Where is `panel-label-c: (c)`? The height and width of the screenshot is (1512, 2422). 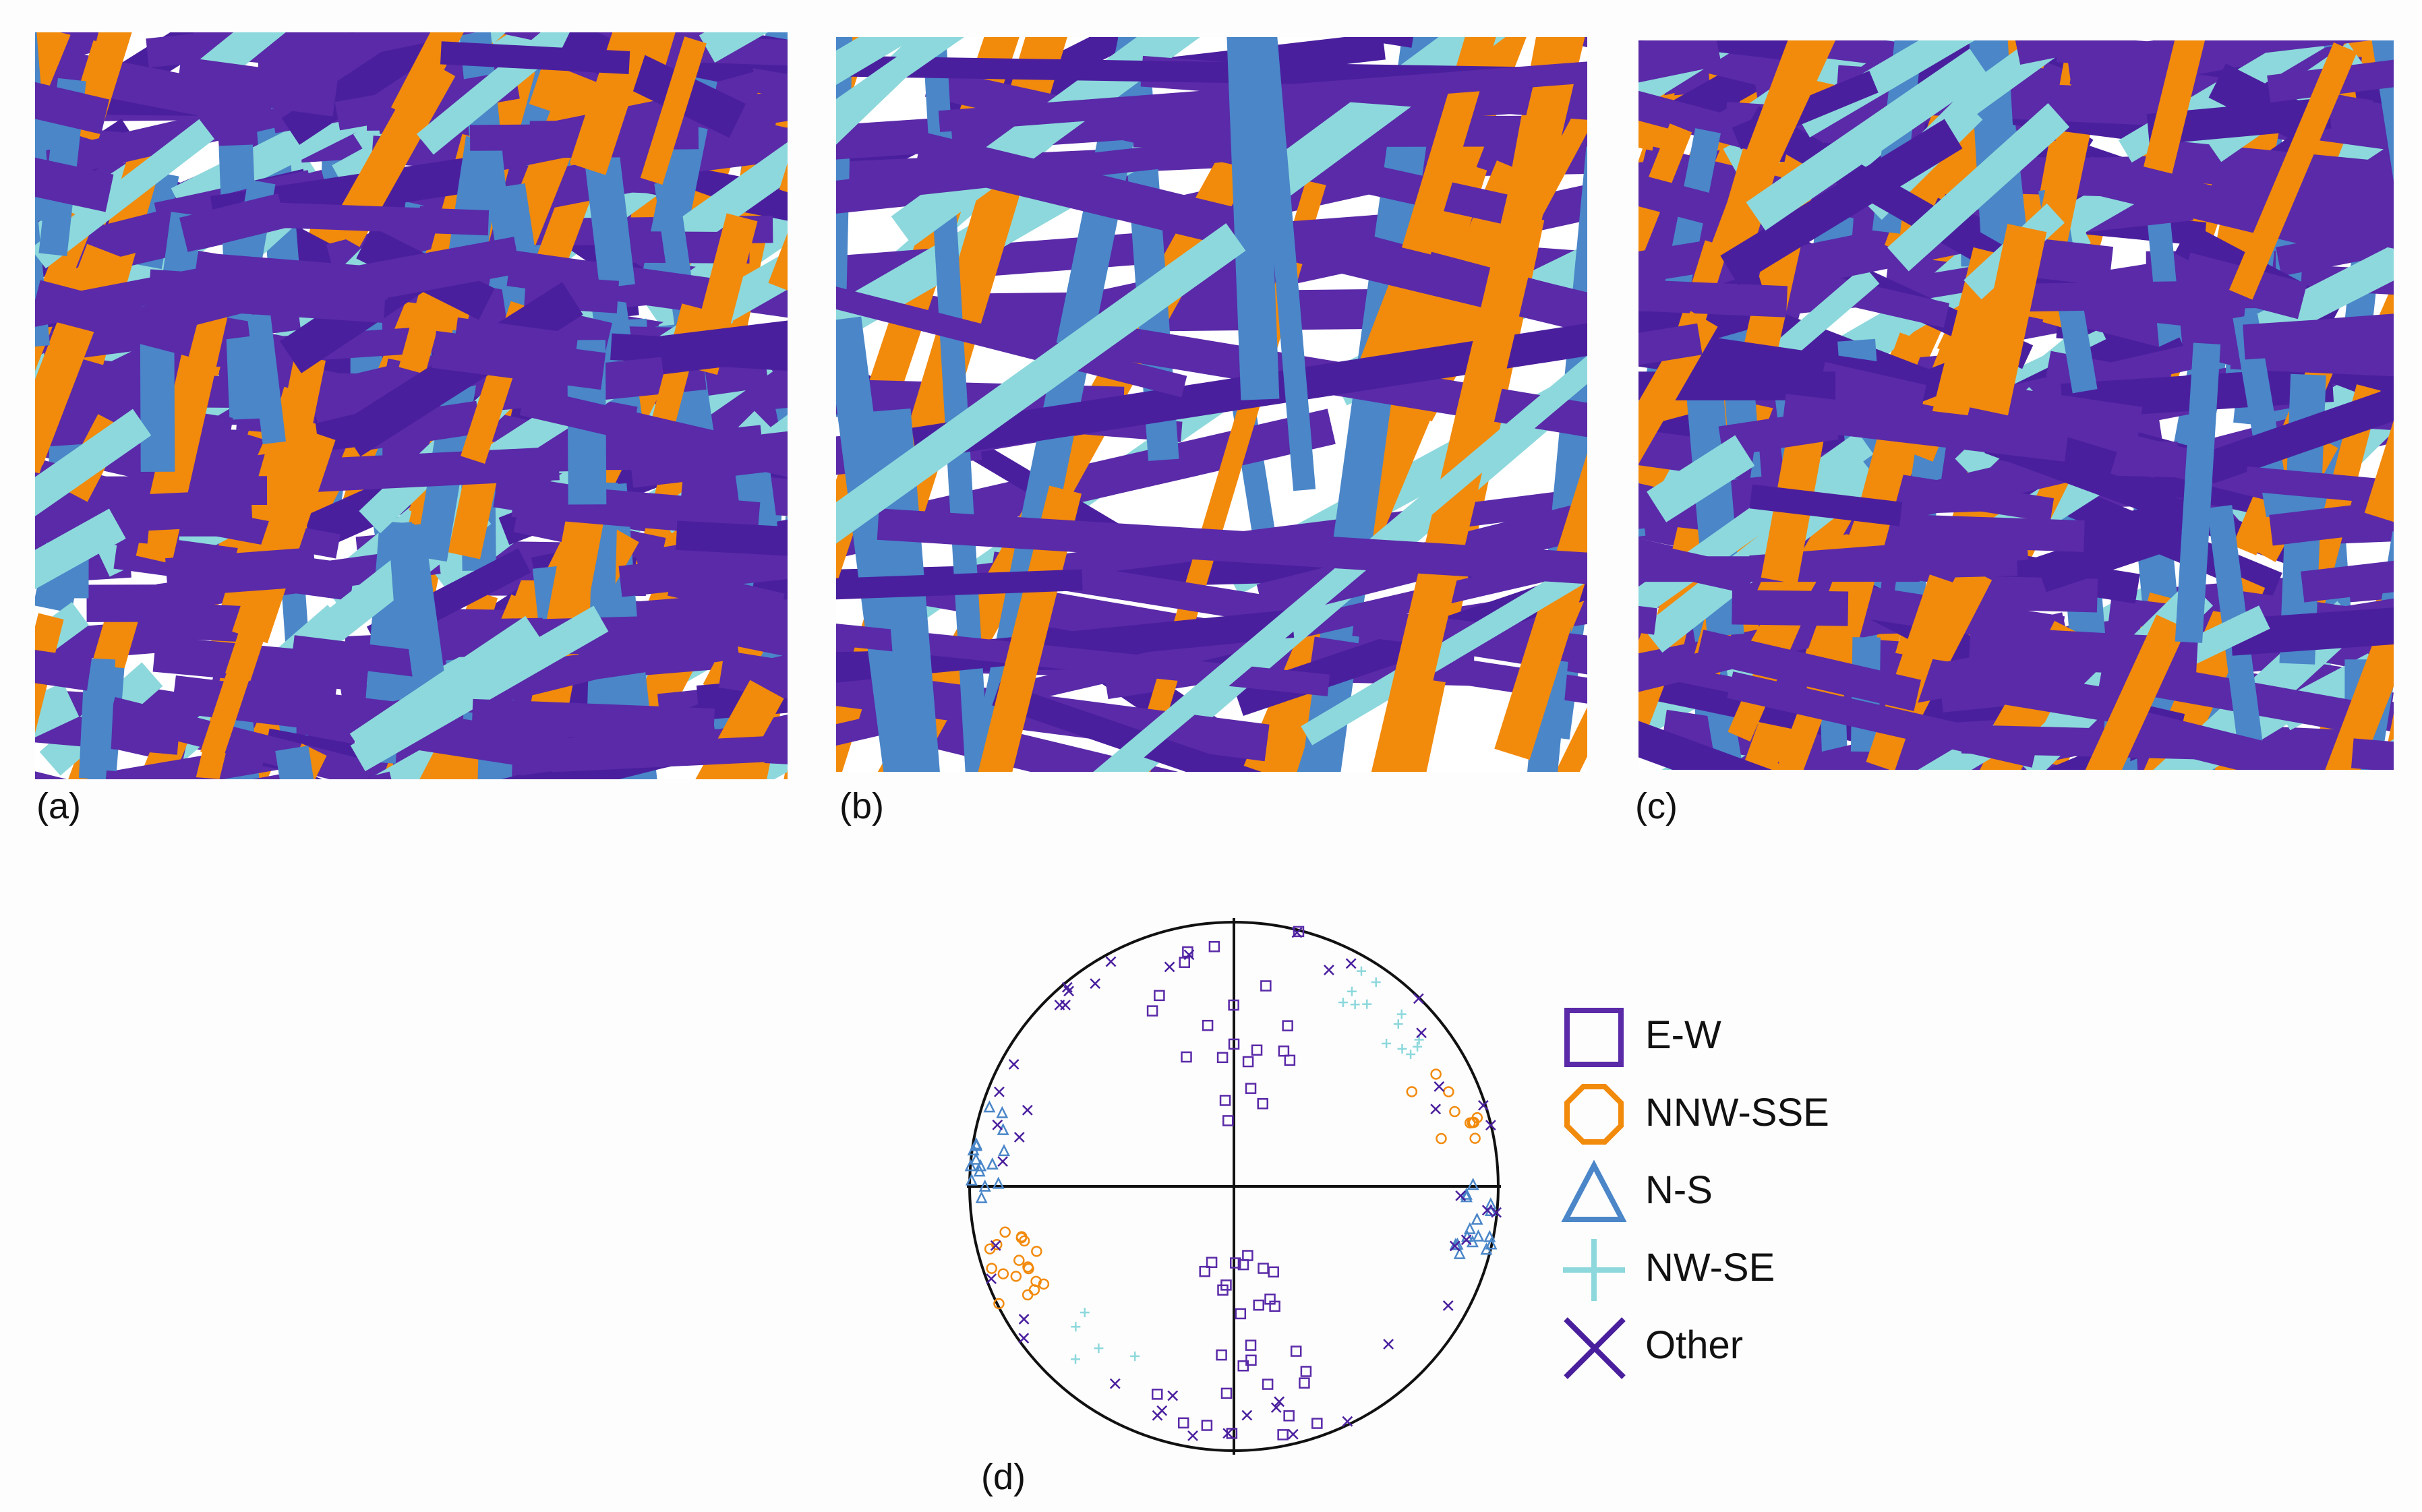
panel-label-c: (c) is located at coordinates (1656, 806).